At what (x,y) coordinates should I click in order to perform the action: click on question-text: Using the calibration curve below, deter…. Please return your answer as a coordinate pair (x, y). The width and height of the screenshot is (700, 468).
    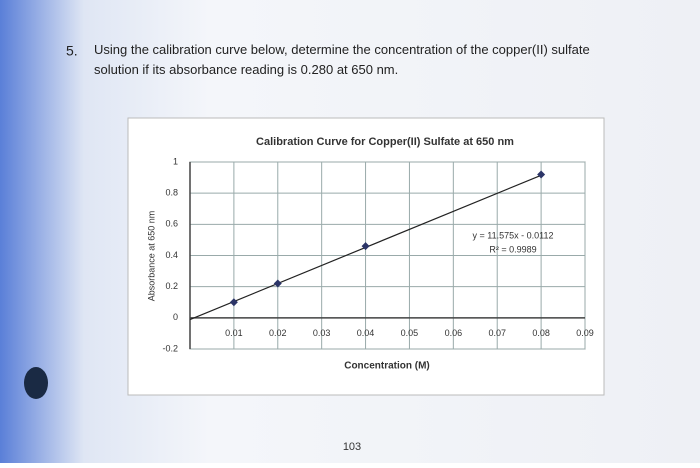
    Looking at the image, I should click on (342, 59).